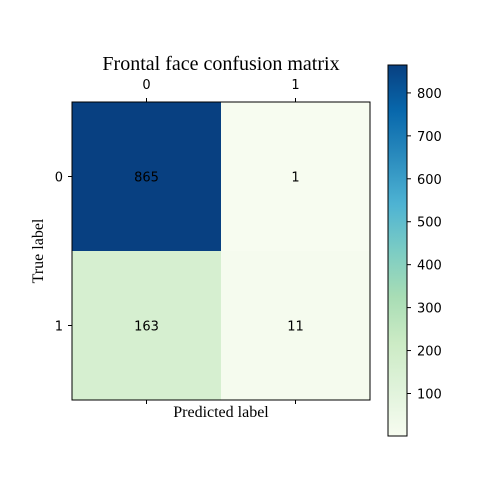 This screenshot has height=480, width=480. What do you see at coordinates (146, 85) in the screenshot?
I see `x-tick-label: 0` at bounding box center [146, 85].